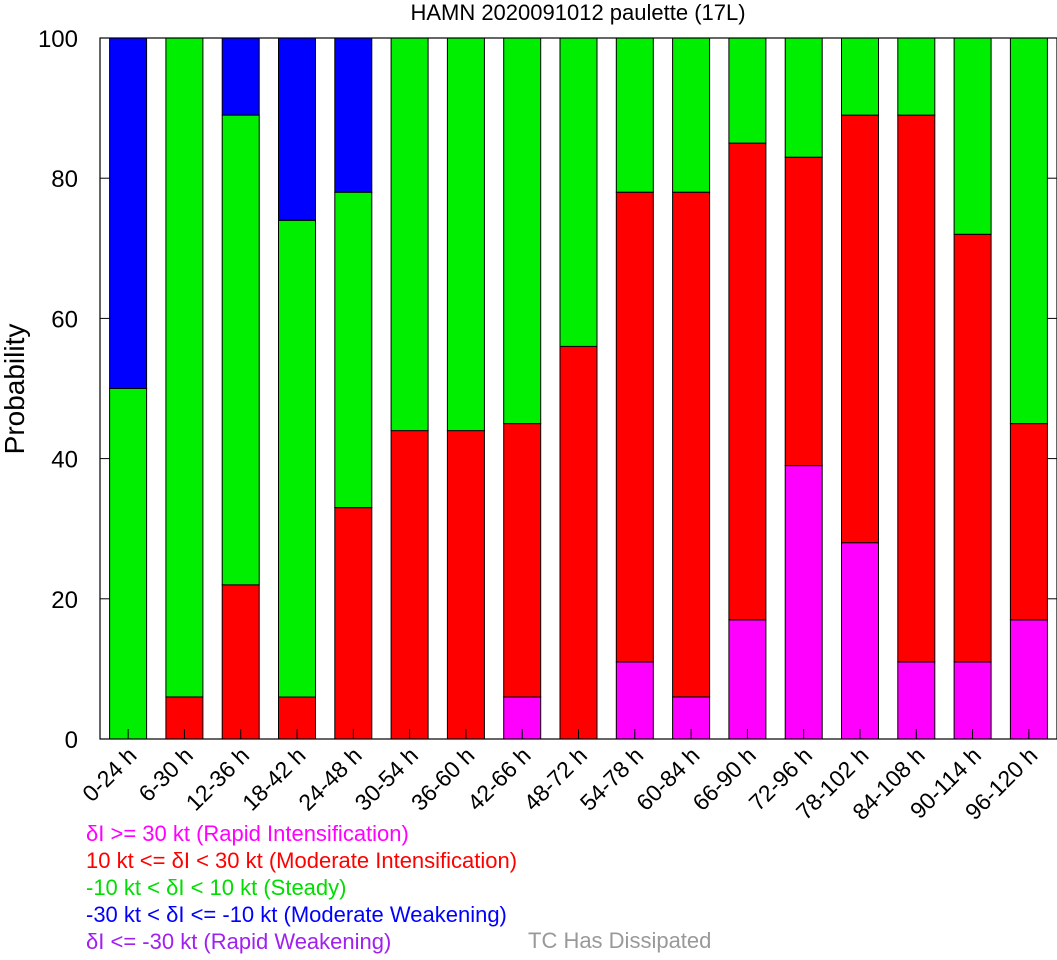 The width and height of the screenshot is (1057, 960). Describe the element at coordinates (916, 700) in the screenshot. I see `bar-segment-84-108h-s0` at that location.